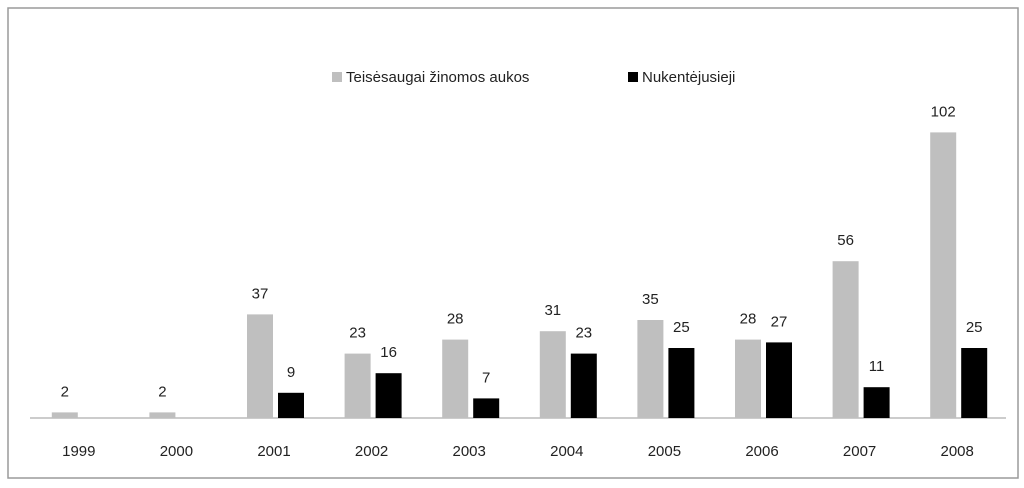 This screenshot has width=1024, height=488. What do you see at coordinates (552, 310) in the screenshot?
I see `data-label: 31` at bounding box center [552, 310].